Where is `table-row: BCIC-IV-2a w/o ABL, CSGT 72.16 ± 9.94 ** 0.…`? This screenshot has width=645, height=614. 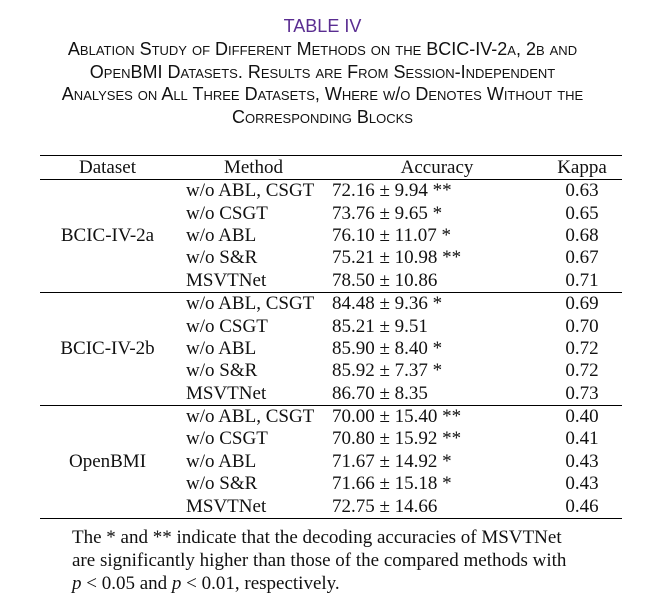
table-row: BCIC-IV-2a w/o ABL, CSGT 72.16 ± 9.94 ** 0.… is located at coordinates (331, 213).